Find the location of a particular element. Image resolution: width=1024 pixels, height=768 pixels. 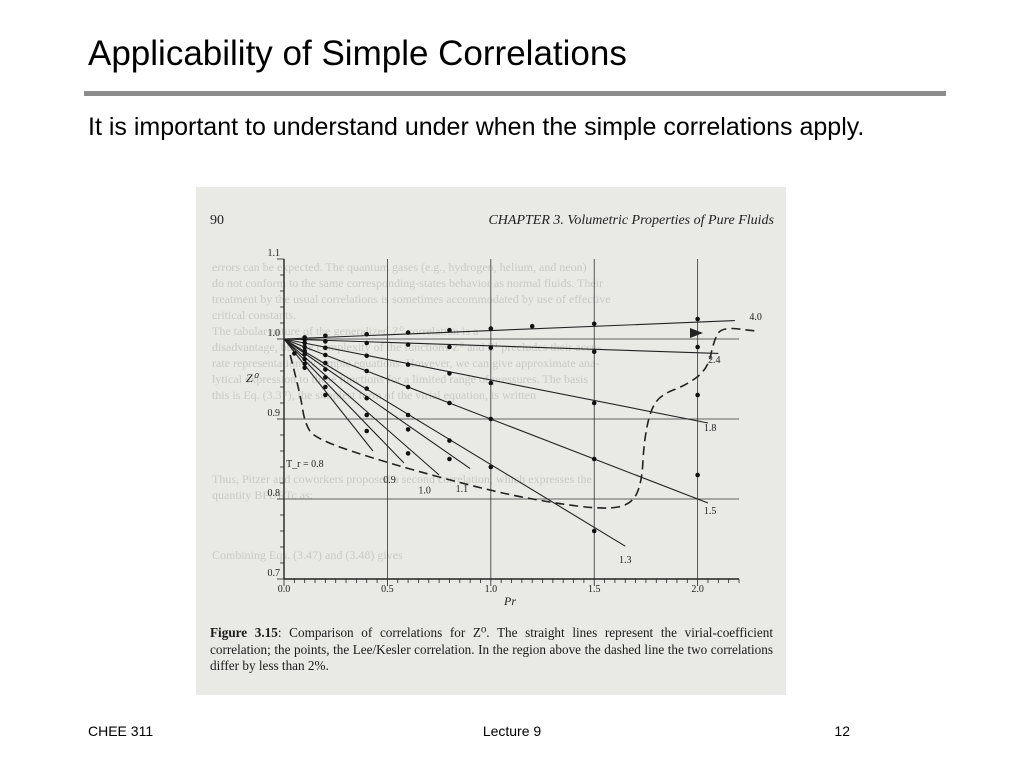

x-axis-label: Pr is located at coordinates (509, 601).